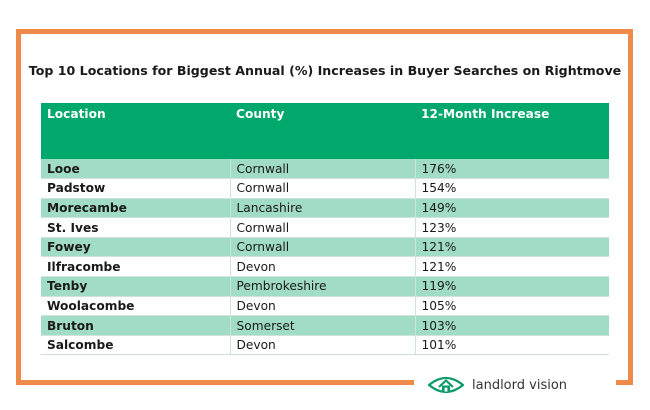 The height and width of the screenshot is (410, 650). I want to click on table-row: Morecambe Lancashire 149%, so click(325, 208).